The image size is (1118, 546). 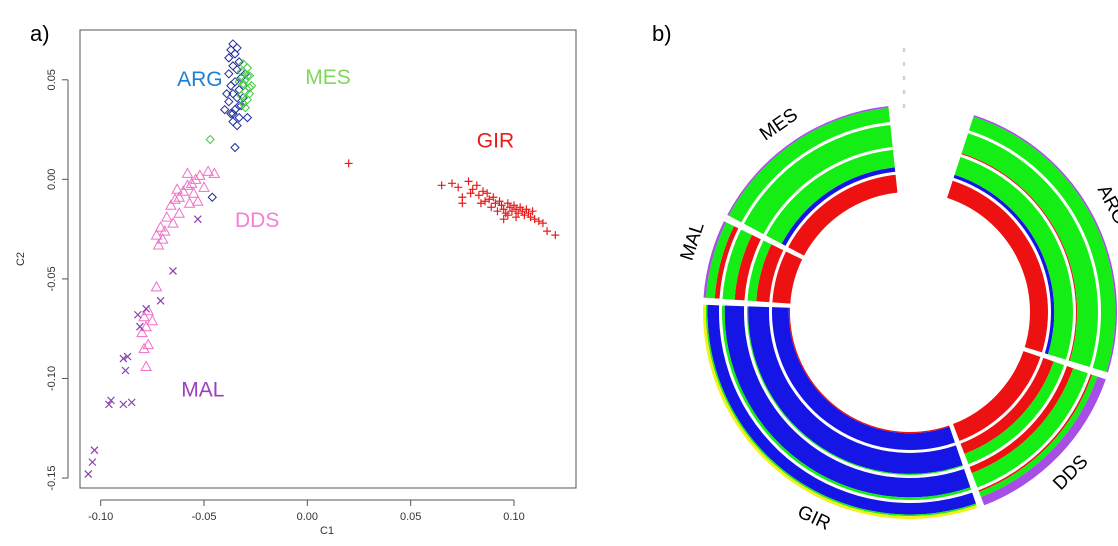 I want to click on sector-label-arg: ARG, so click(x=1105, y=205).